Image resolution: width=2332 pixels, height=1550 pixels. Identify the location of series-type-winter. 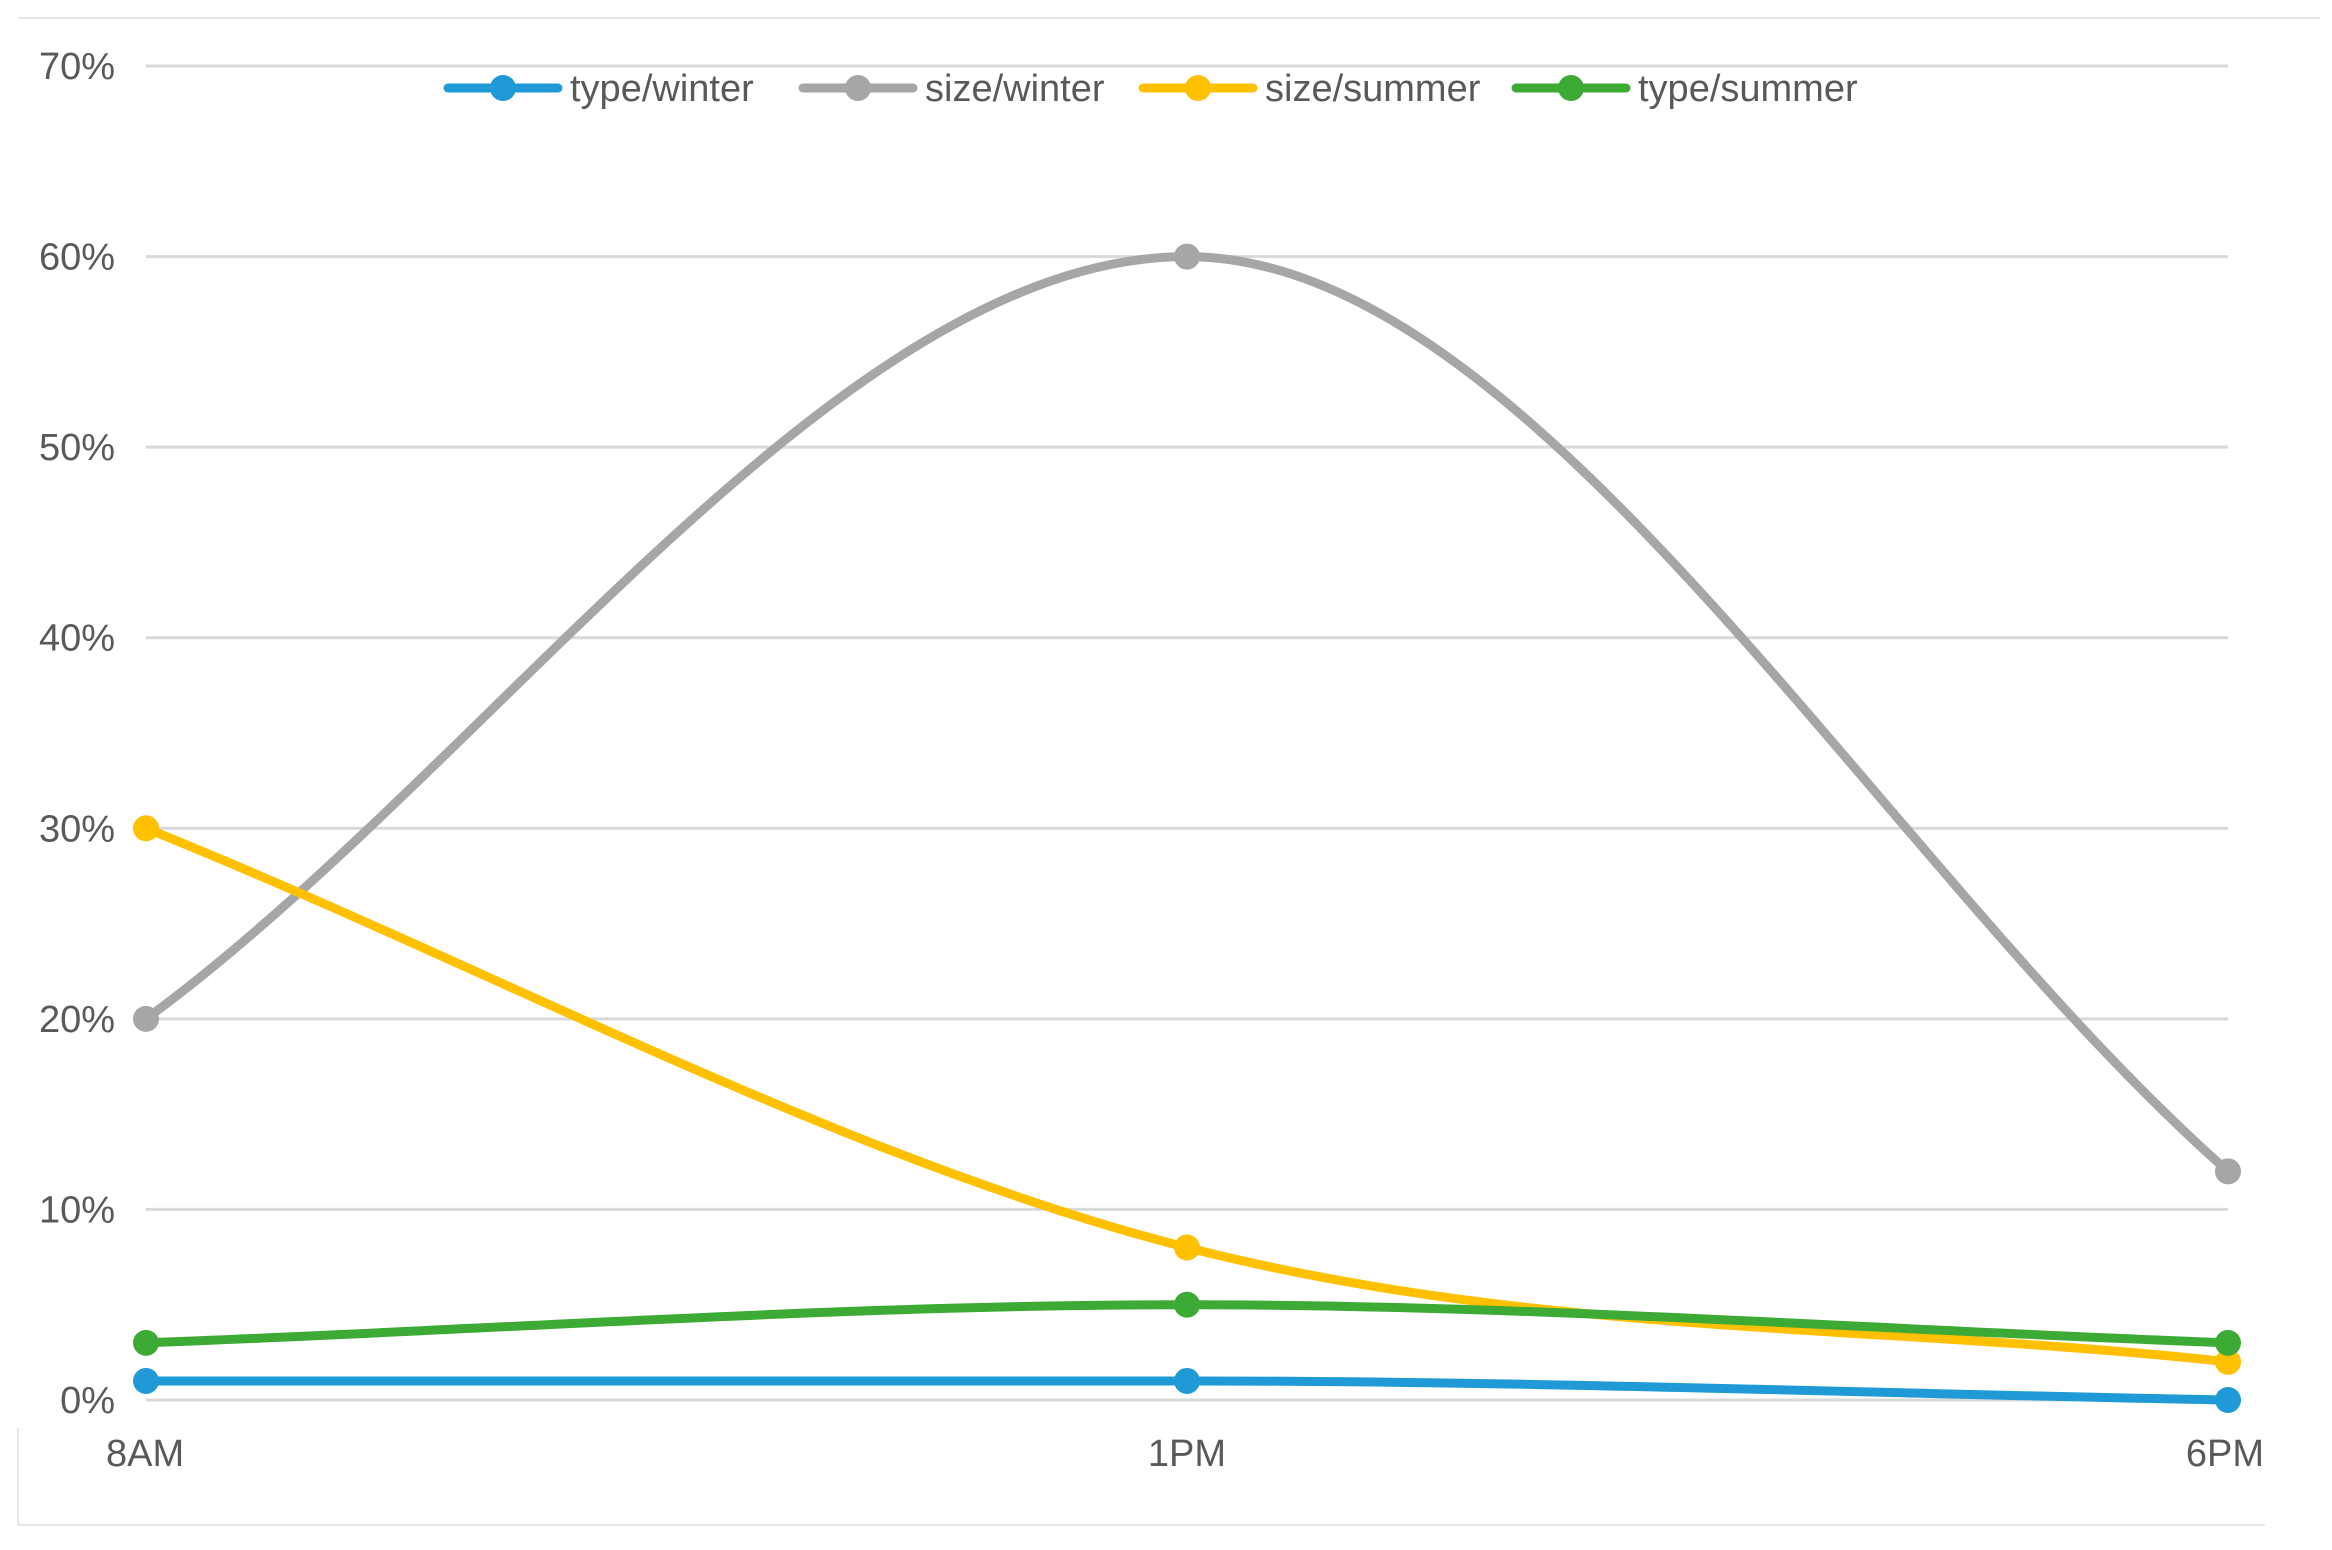
(1187, 1390).